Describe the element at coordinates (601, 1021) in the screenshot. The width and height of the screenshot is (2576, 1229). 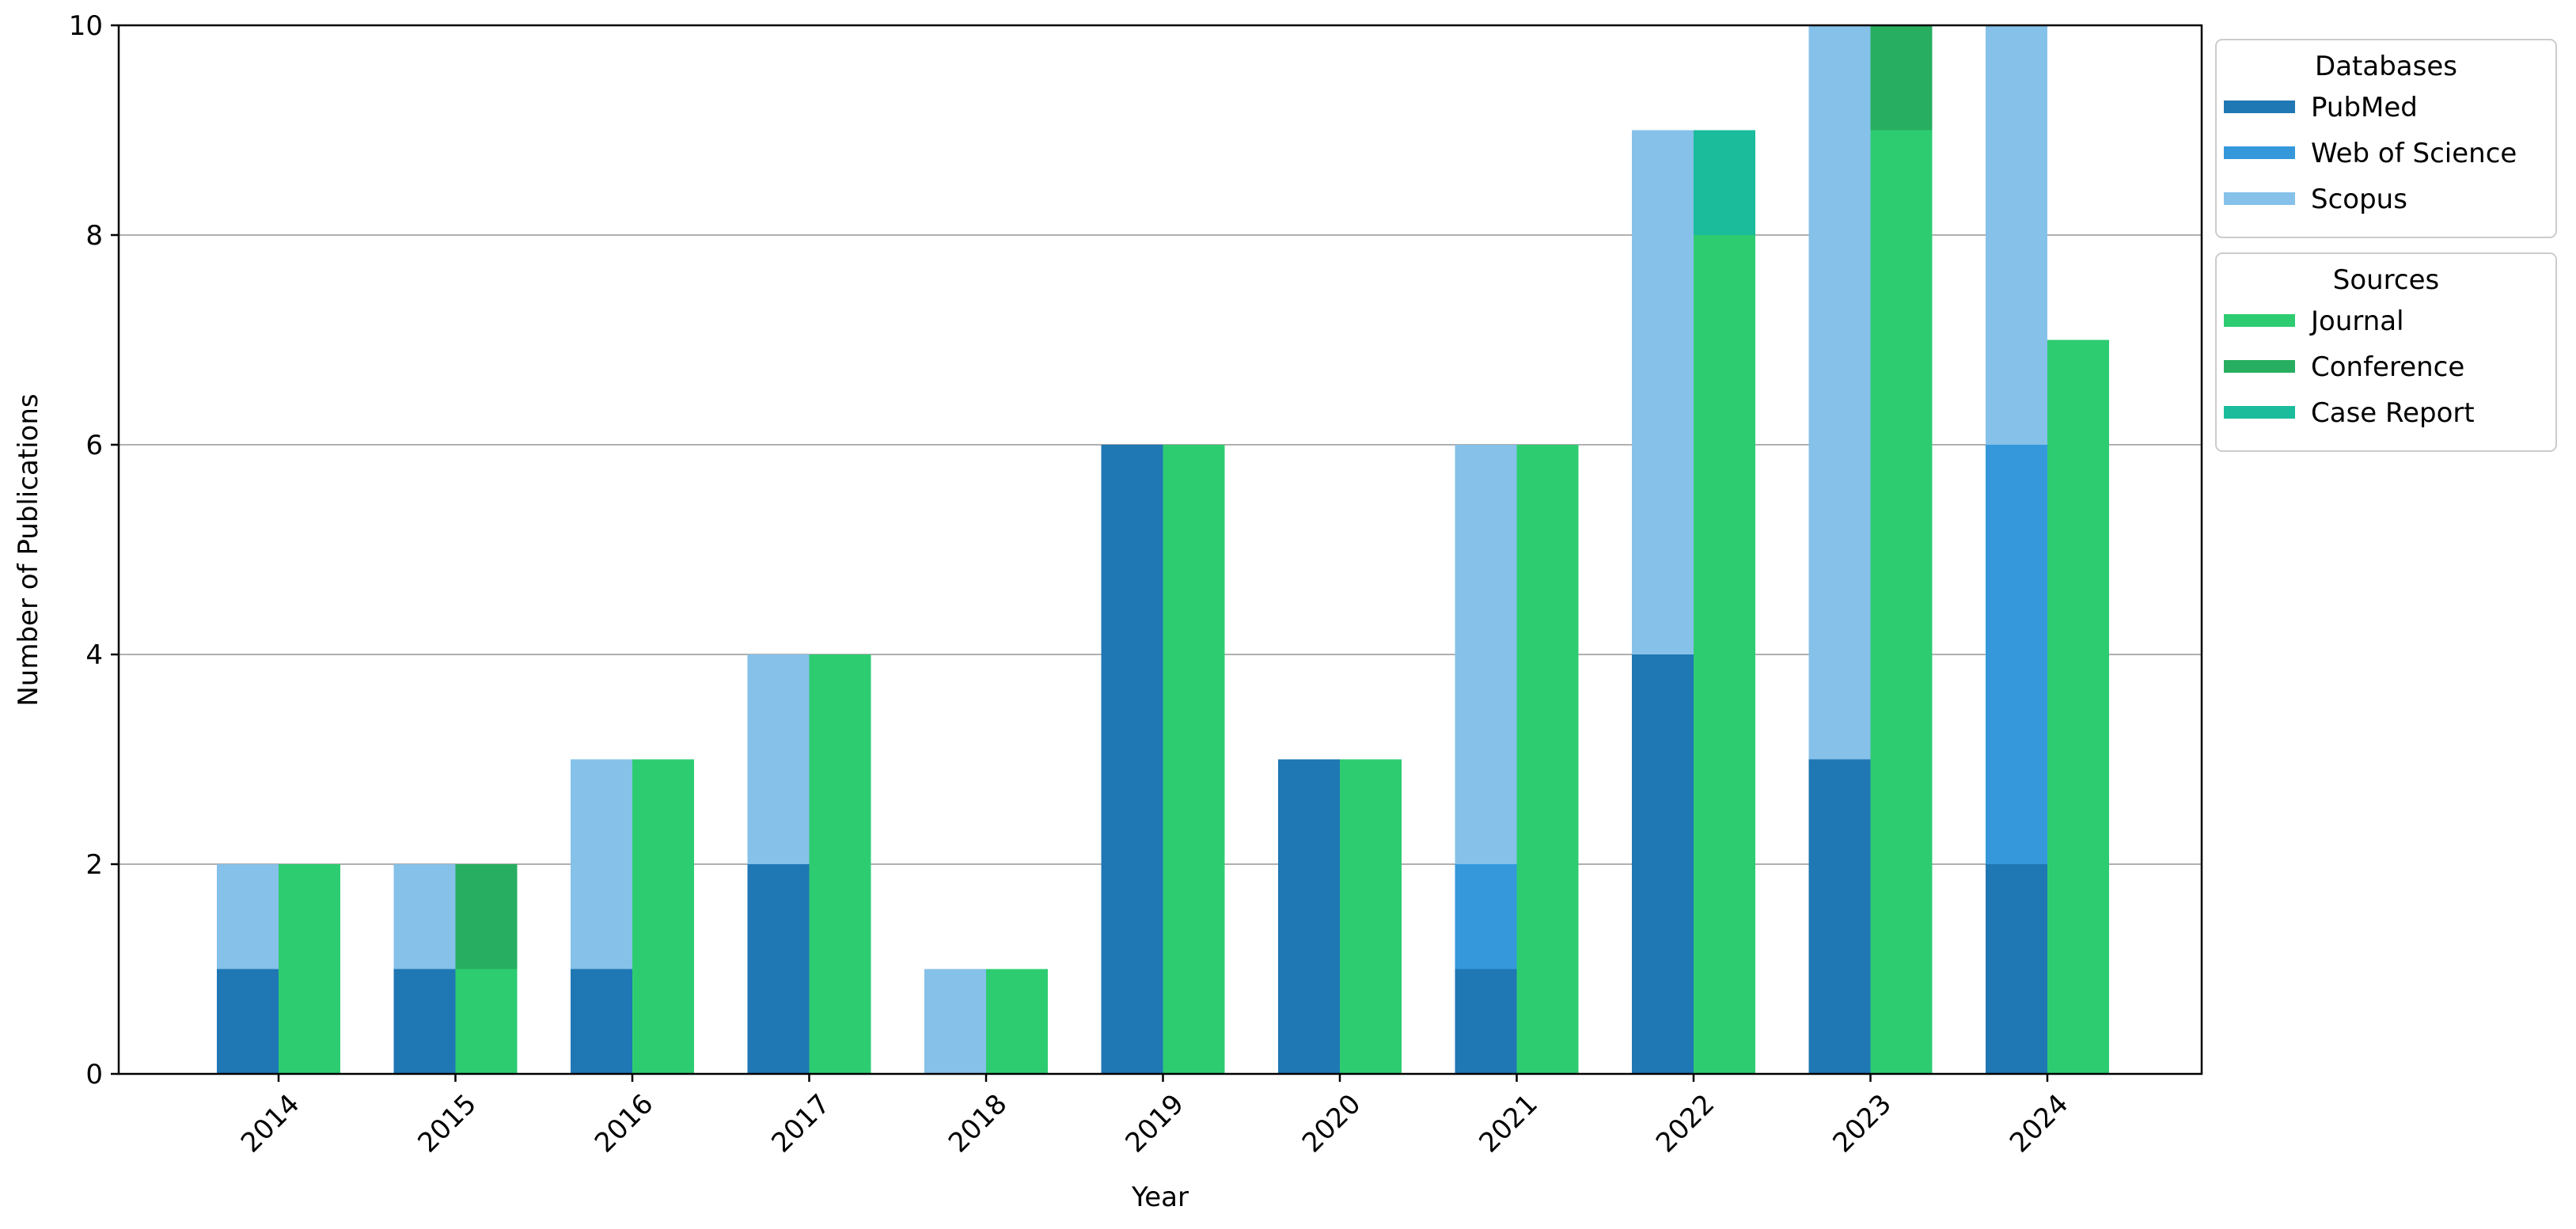
I see `bar-2016-pubmed` at that location.